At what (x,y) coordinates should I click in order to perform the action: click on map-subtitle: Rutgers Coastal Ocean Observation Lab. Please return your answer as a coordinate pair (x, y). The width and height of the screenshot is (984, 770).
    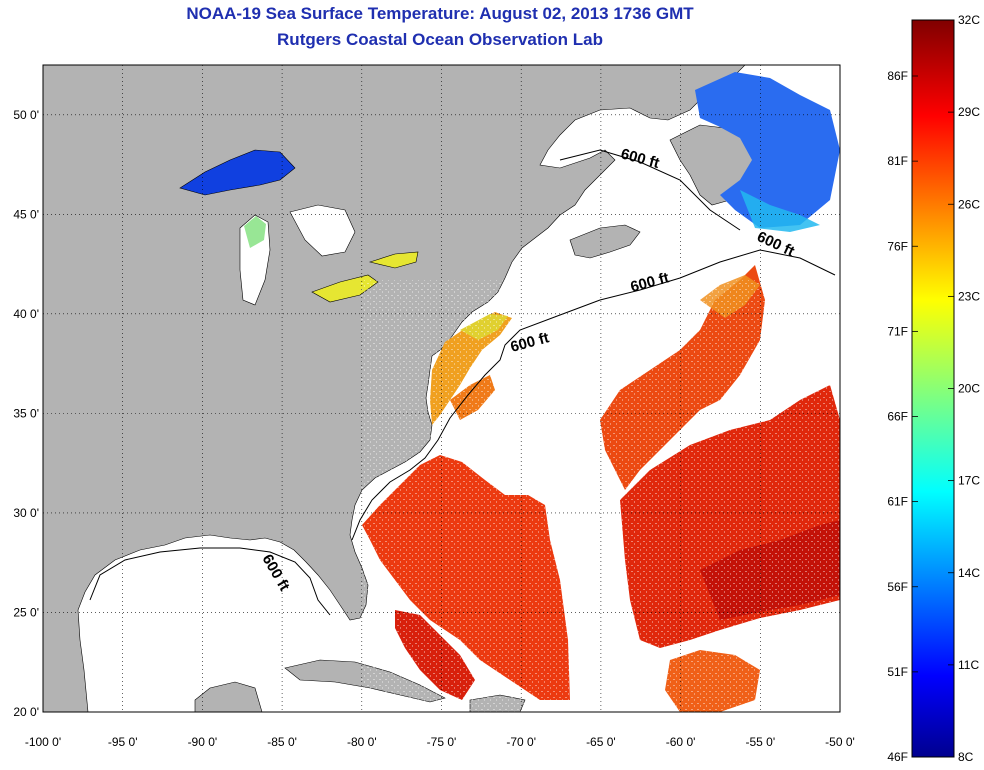
    Looking at the image, I should click on (440, 39).